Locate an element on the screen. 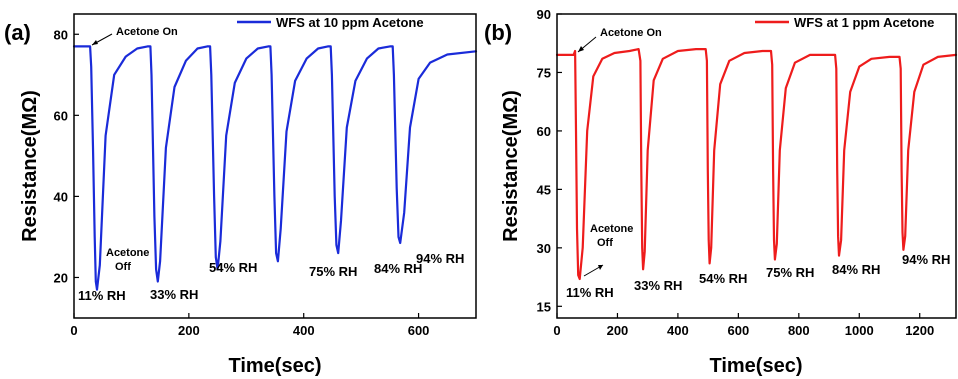 The height and width of the screenshot is (379, 958). panel-a-rh-4: 84% RH is located at coordinates (398, 268).